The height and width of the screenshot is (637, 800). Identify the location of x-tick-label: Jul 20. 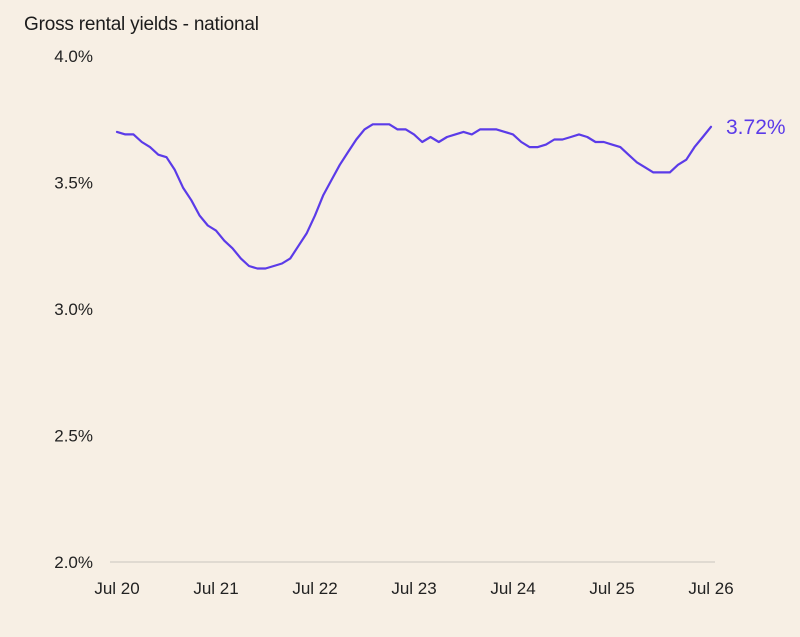
(116, 588).